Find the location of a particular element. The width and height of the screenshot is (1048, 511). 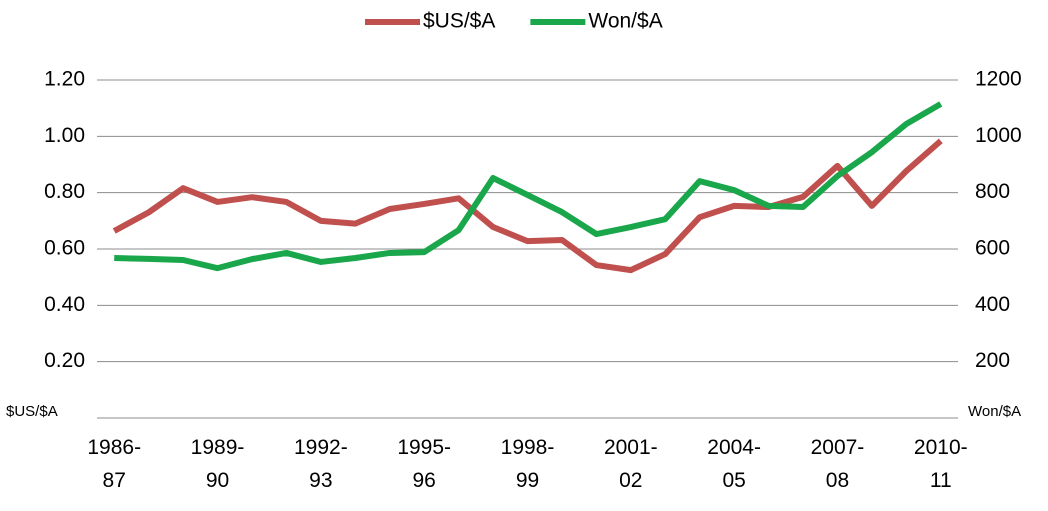

legend-label: $US/$A is located at coordinates (459, 21).